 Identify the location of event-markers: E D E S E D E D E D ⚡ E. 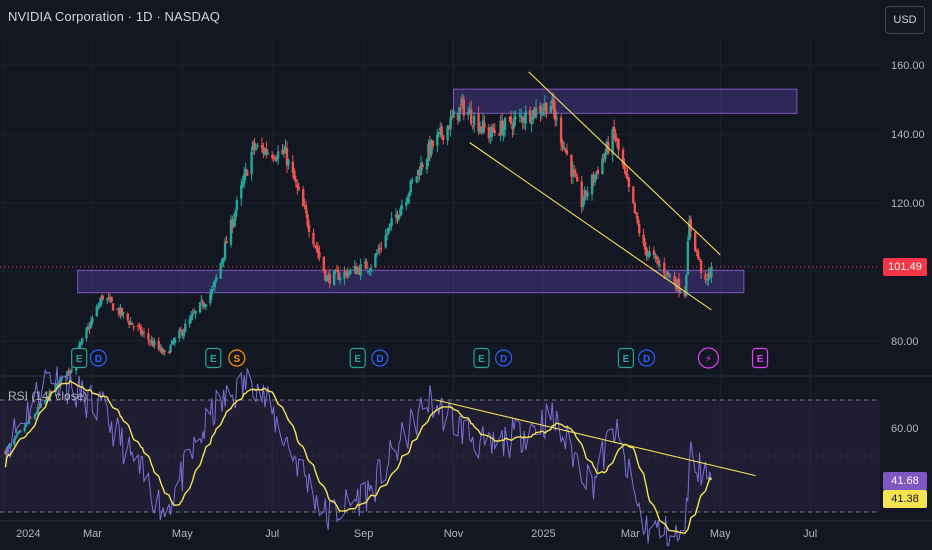
(420, 358).